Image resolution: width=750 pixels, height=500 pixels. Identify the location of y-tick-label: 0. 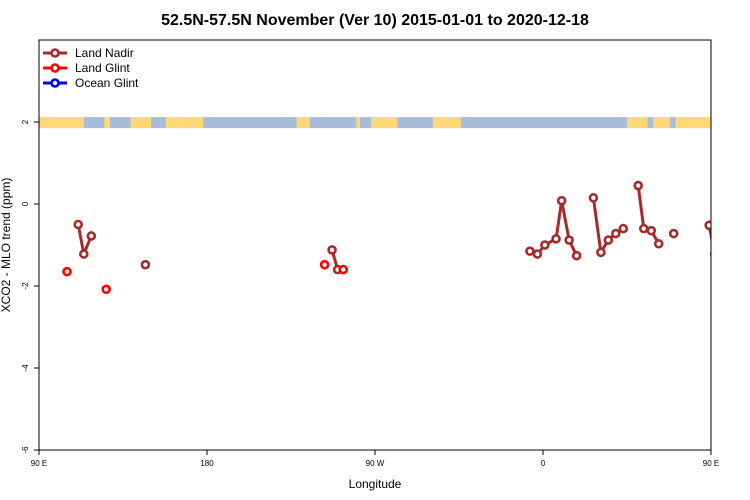
(25, 203).